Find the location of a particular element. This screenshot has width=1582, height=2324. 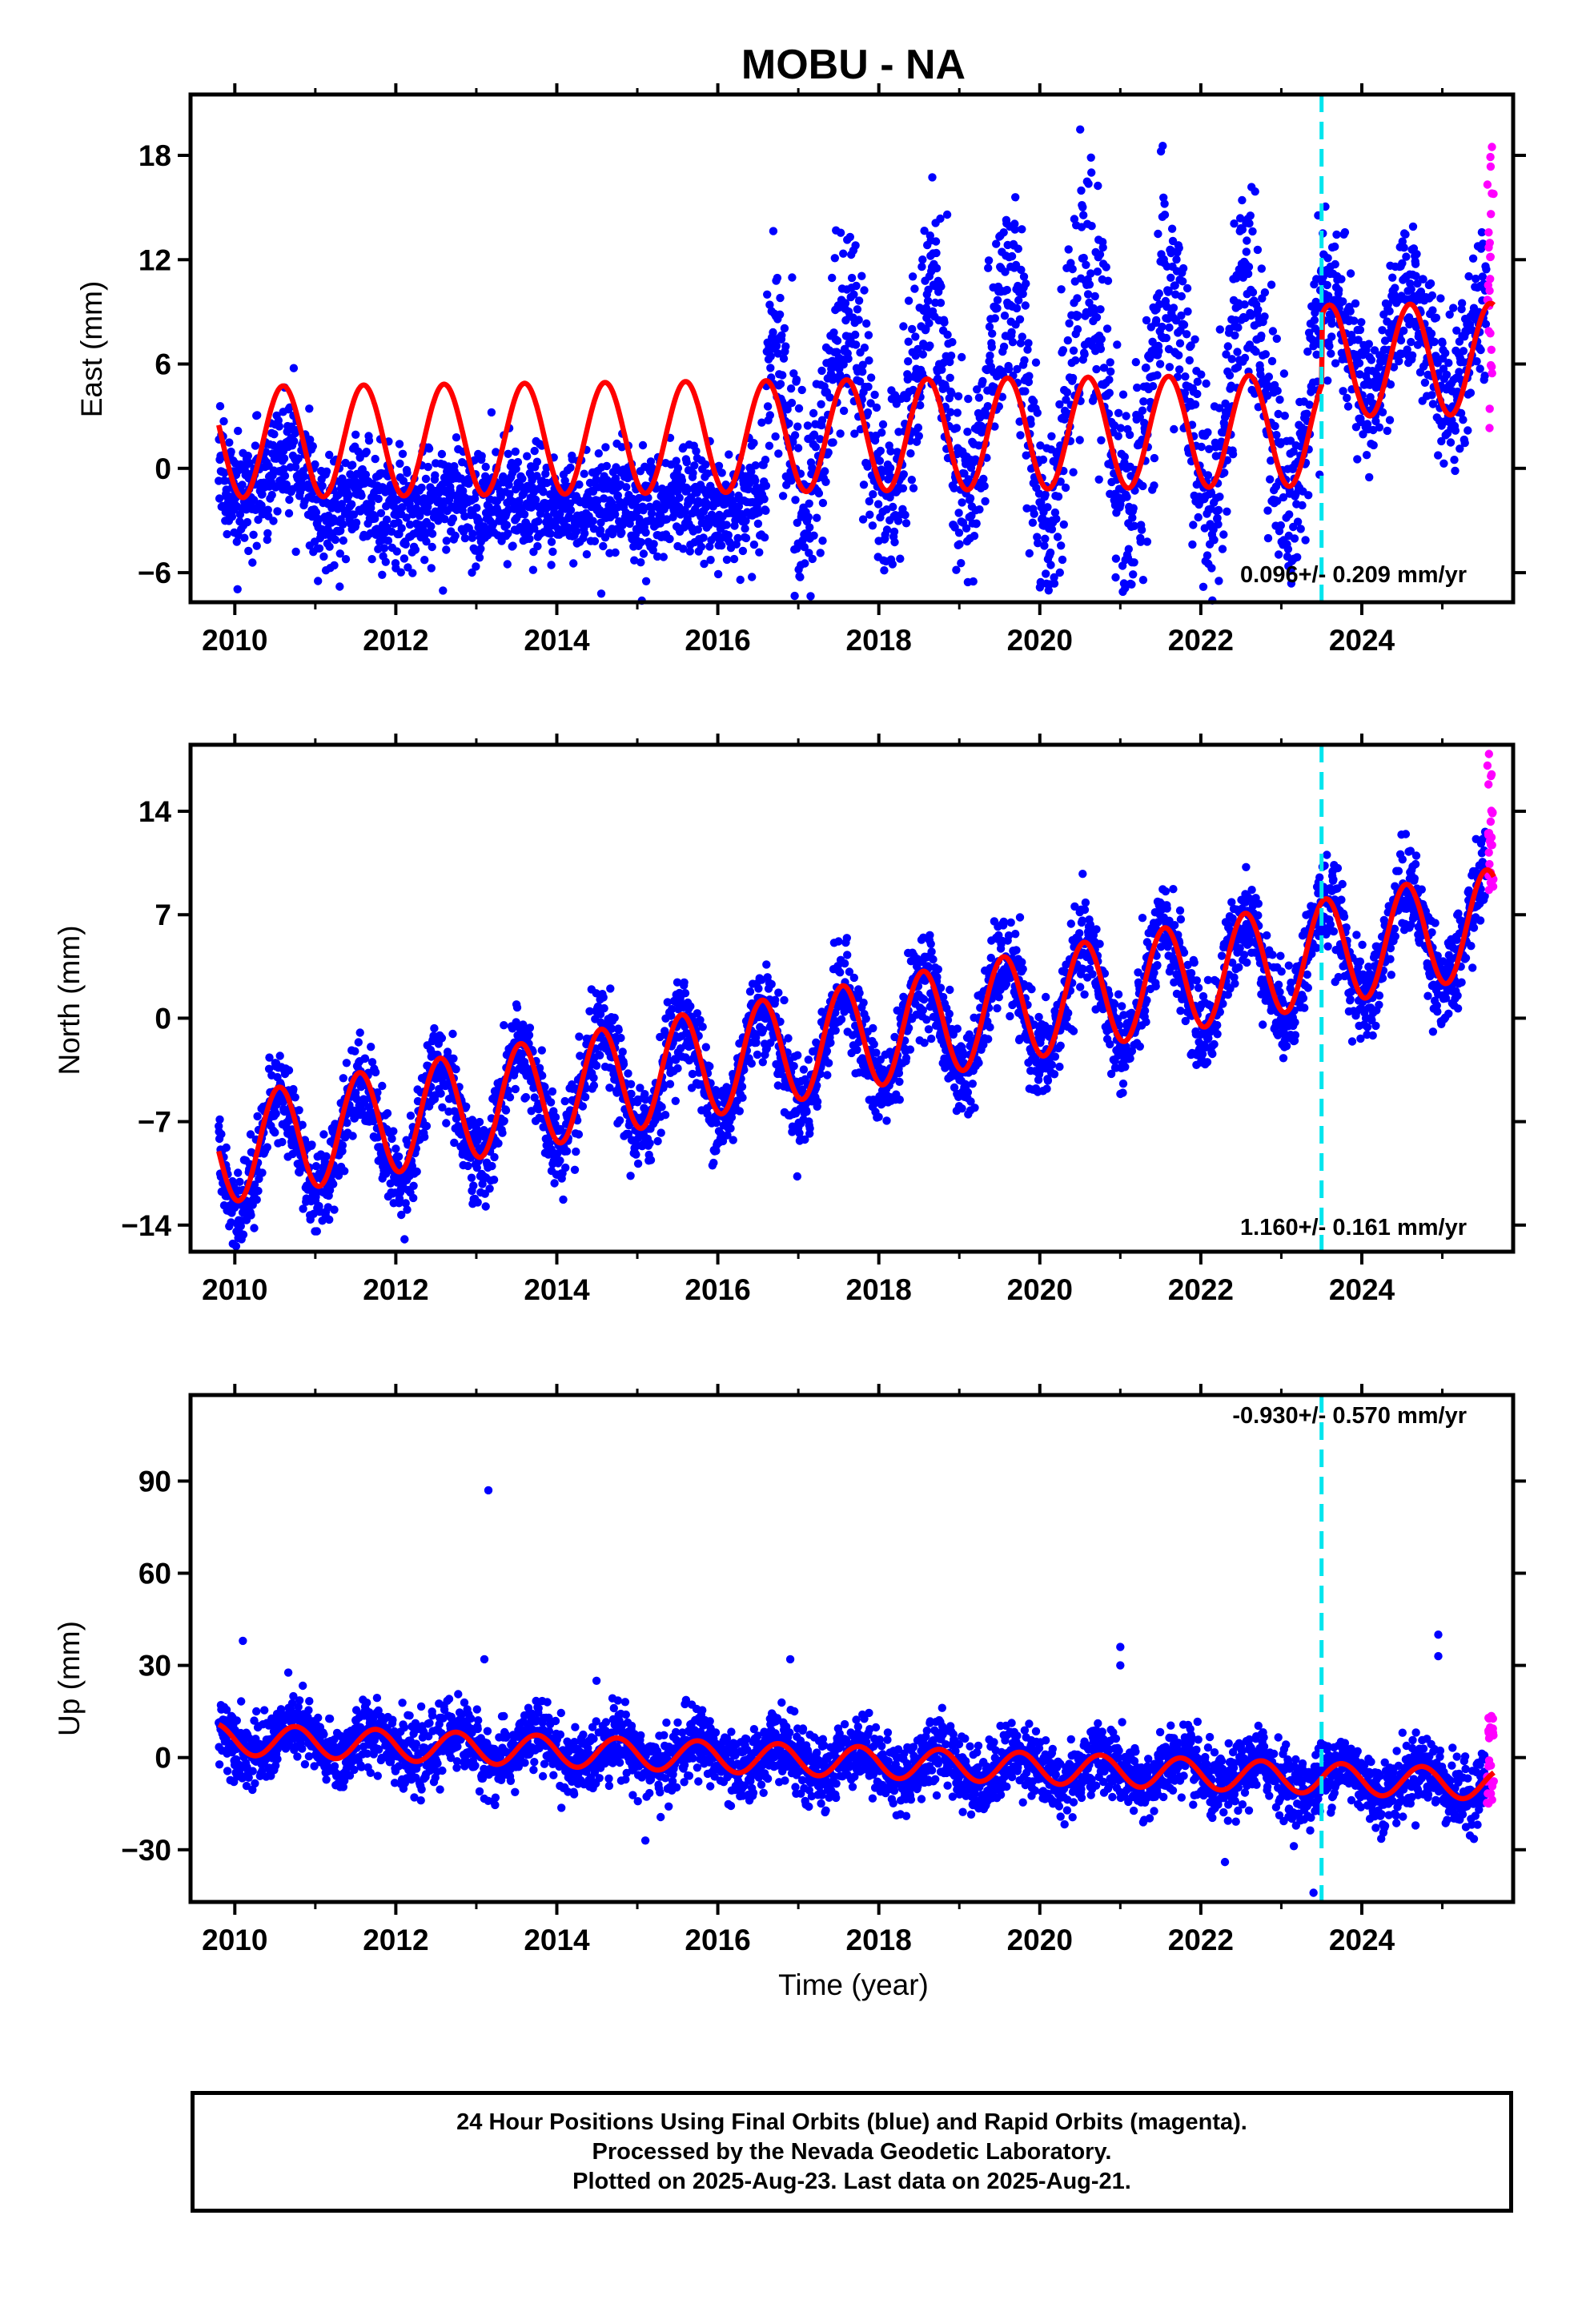

east-xtick-label: 2022 is located at coordinates (1201, 640).